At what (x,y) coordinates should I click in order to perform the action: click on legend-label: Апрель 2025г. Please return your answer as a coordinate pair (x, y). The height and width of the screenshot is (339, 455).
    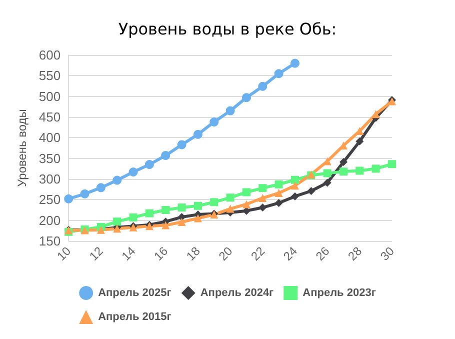
    Looking at the image, I should click on (135, 293).